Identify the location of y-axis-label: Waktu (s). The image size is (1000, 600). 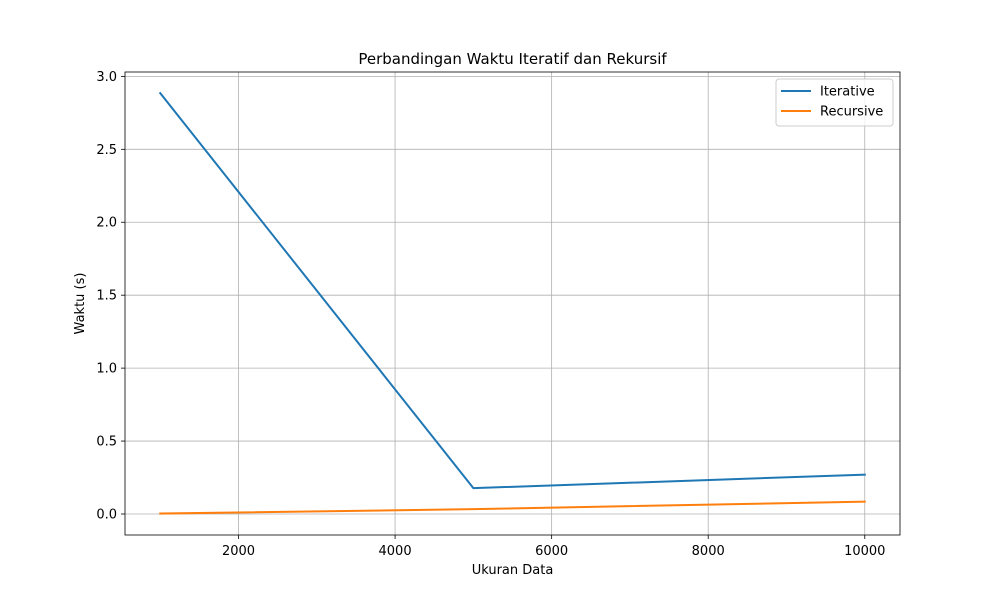
(80, 304).